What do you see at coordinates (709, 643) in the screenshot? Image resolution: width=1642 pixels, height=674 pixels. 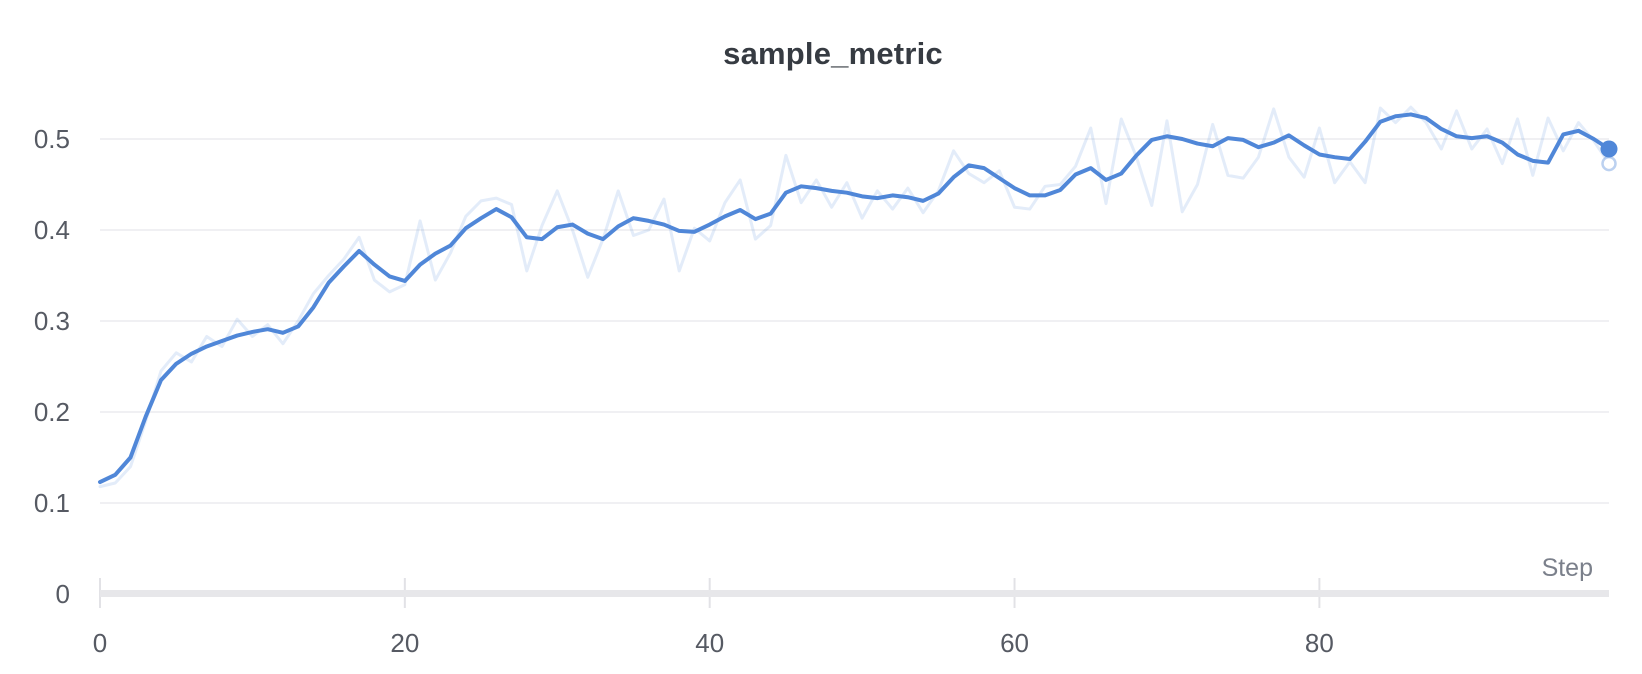 I see `x-tick-label: 40` at bounding box center [709, 643].